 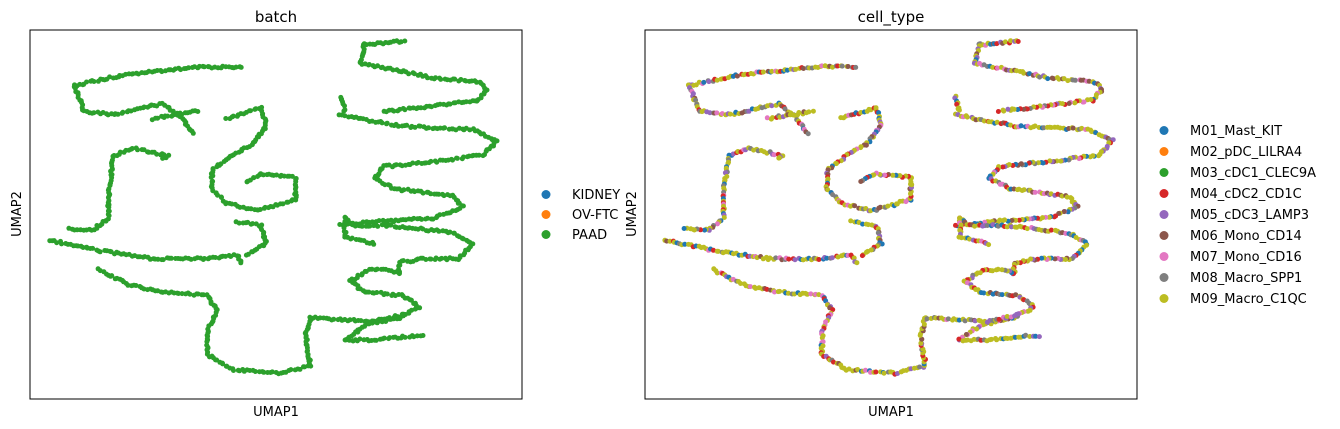 I want to click on legend-label: M05_cDC3_LAMP3, so click(x=1249, y=215).